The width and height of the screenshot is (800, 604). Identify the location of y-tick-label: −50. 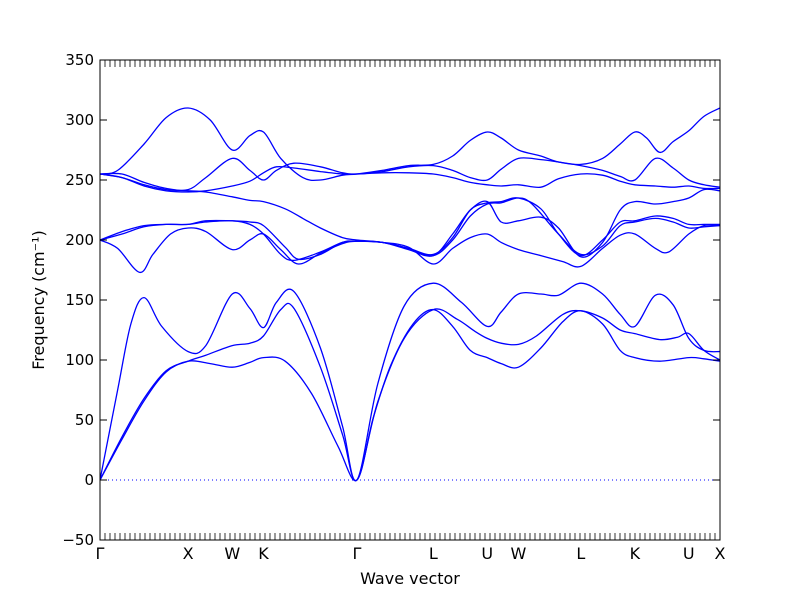
(78, 540).